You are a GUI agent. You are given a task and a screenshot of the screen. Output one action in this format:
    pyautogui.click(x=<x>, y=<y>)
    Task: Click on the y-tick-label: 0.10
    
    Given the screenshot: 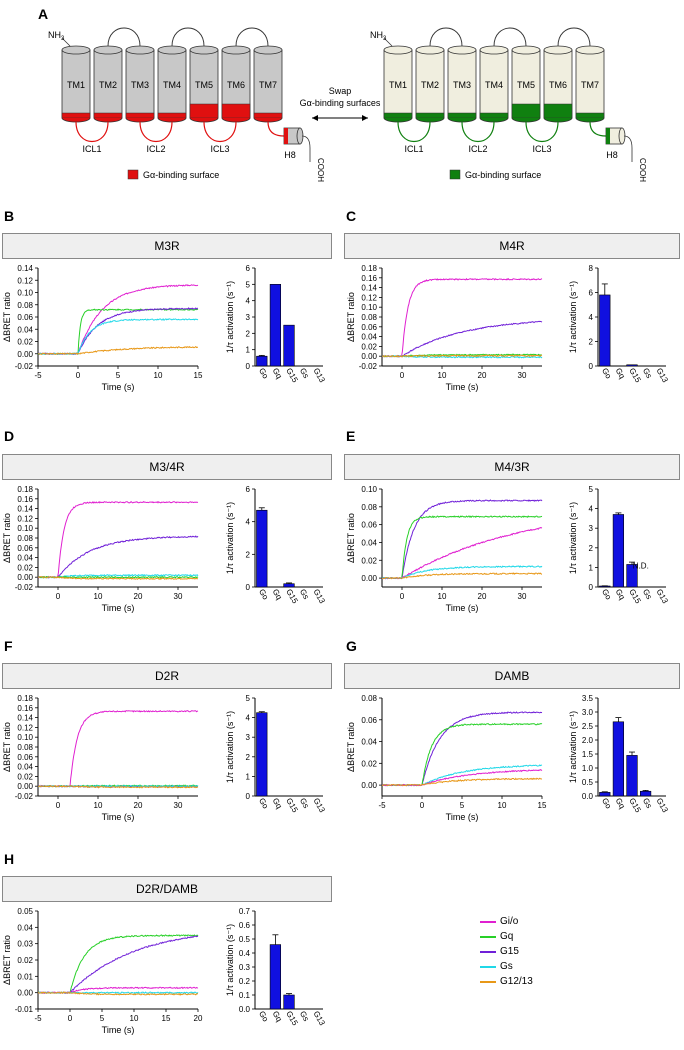 What is the action you would take?
    pyautogui.click(x=25, y=293)
    